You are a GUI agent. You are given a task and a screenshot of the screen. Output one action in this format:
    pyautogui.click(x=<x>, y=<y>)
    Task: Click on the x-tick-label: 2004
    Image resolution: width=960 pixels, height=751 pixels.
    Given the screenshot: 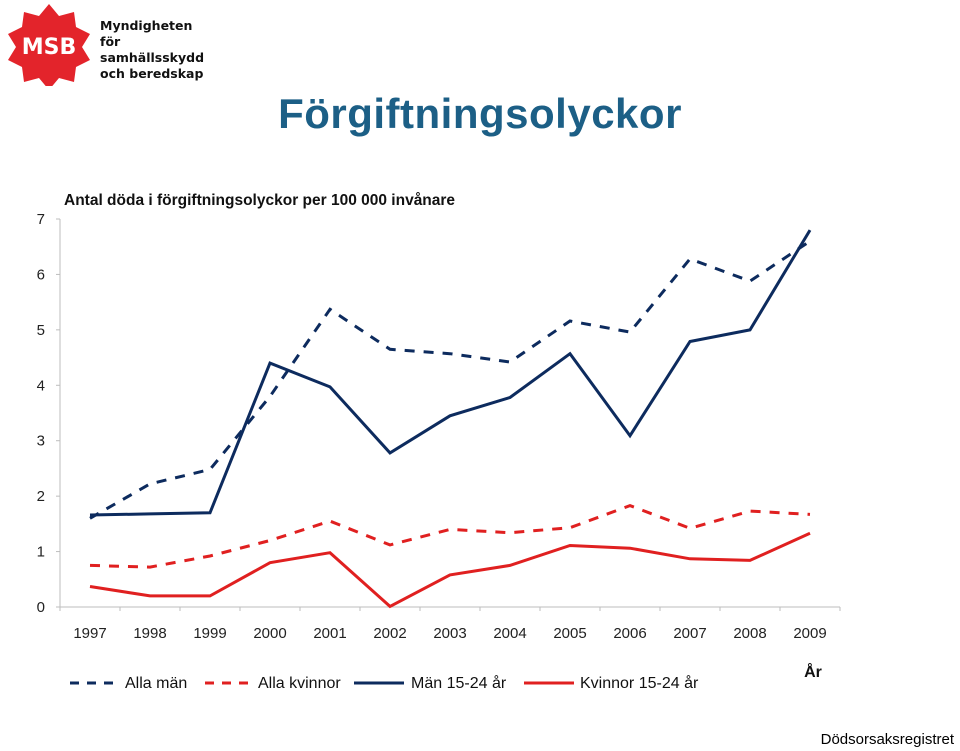 What is the action you would take?
    pyautogui.click(x=509, y=633)
    